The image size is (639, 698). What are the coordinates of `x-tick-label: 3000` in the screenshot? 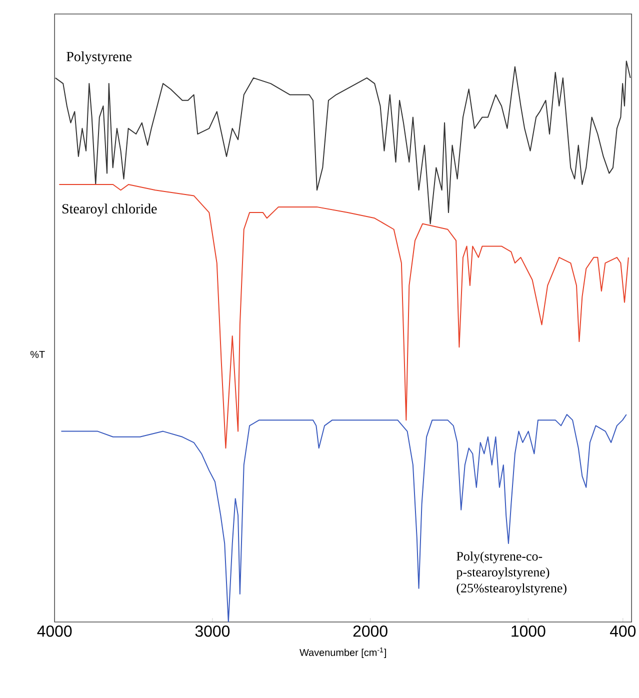 It's located at (212, 631).